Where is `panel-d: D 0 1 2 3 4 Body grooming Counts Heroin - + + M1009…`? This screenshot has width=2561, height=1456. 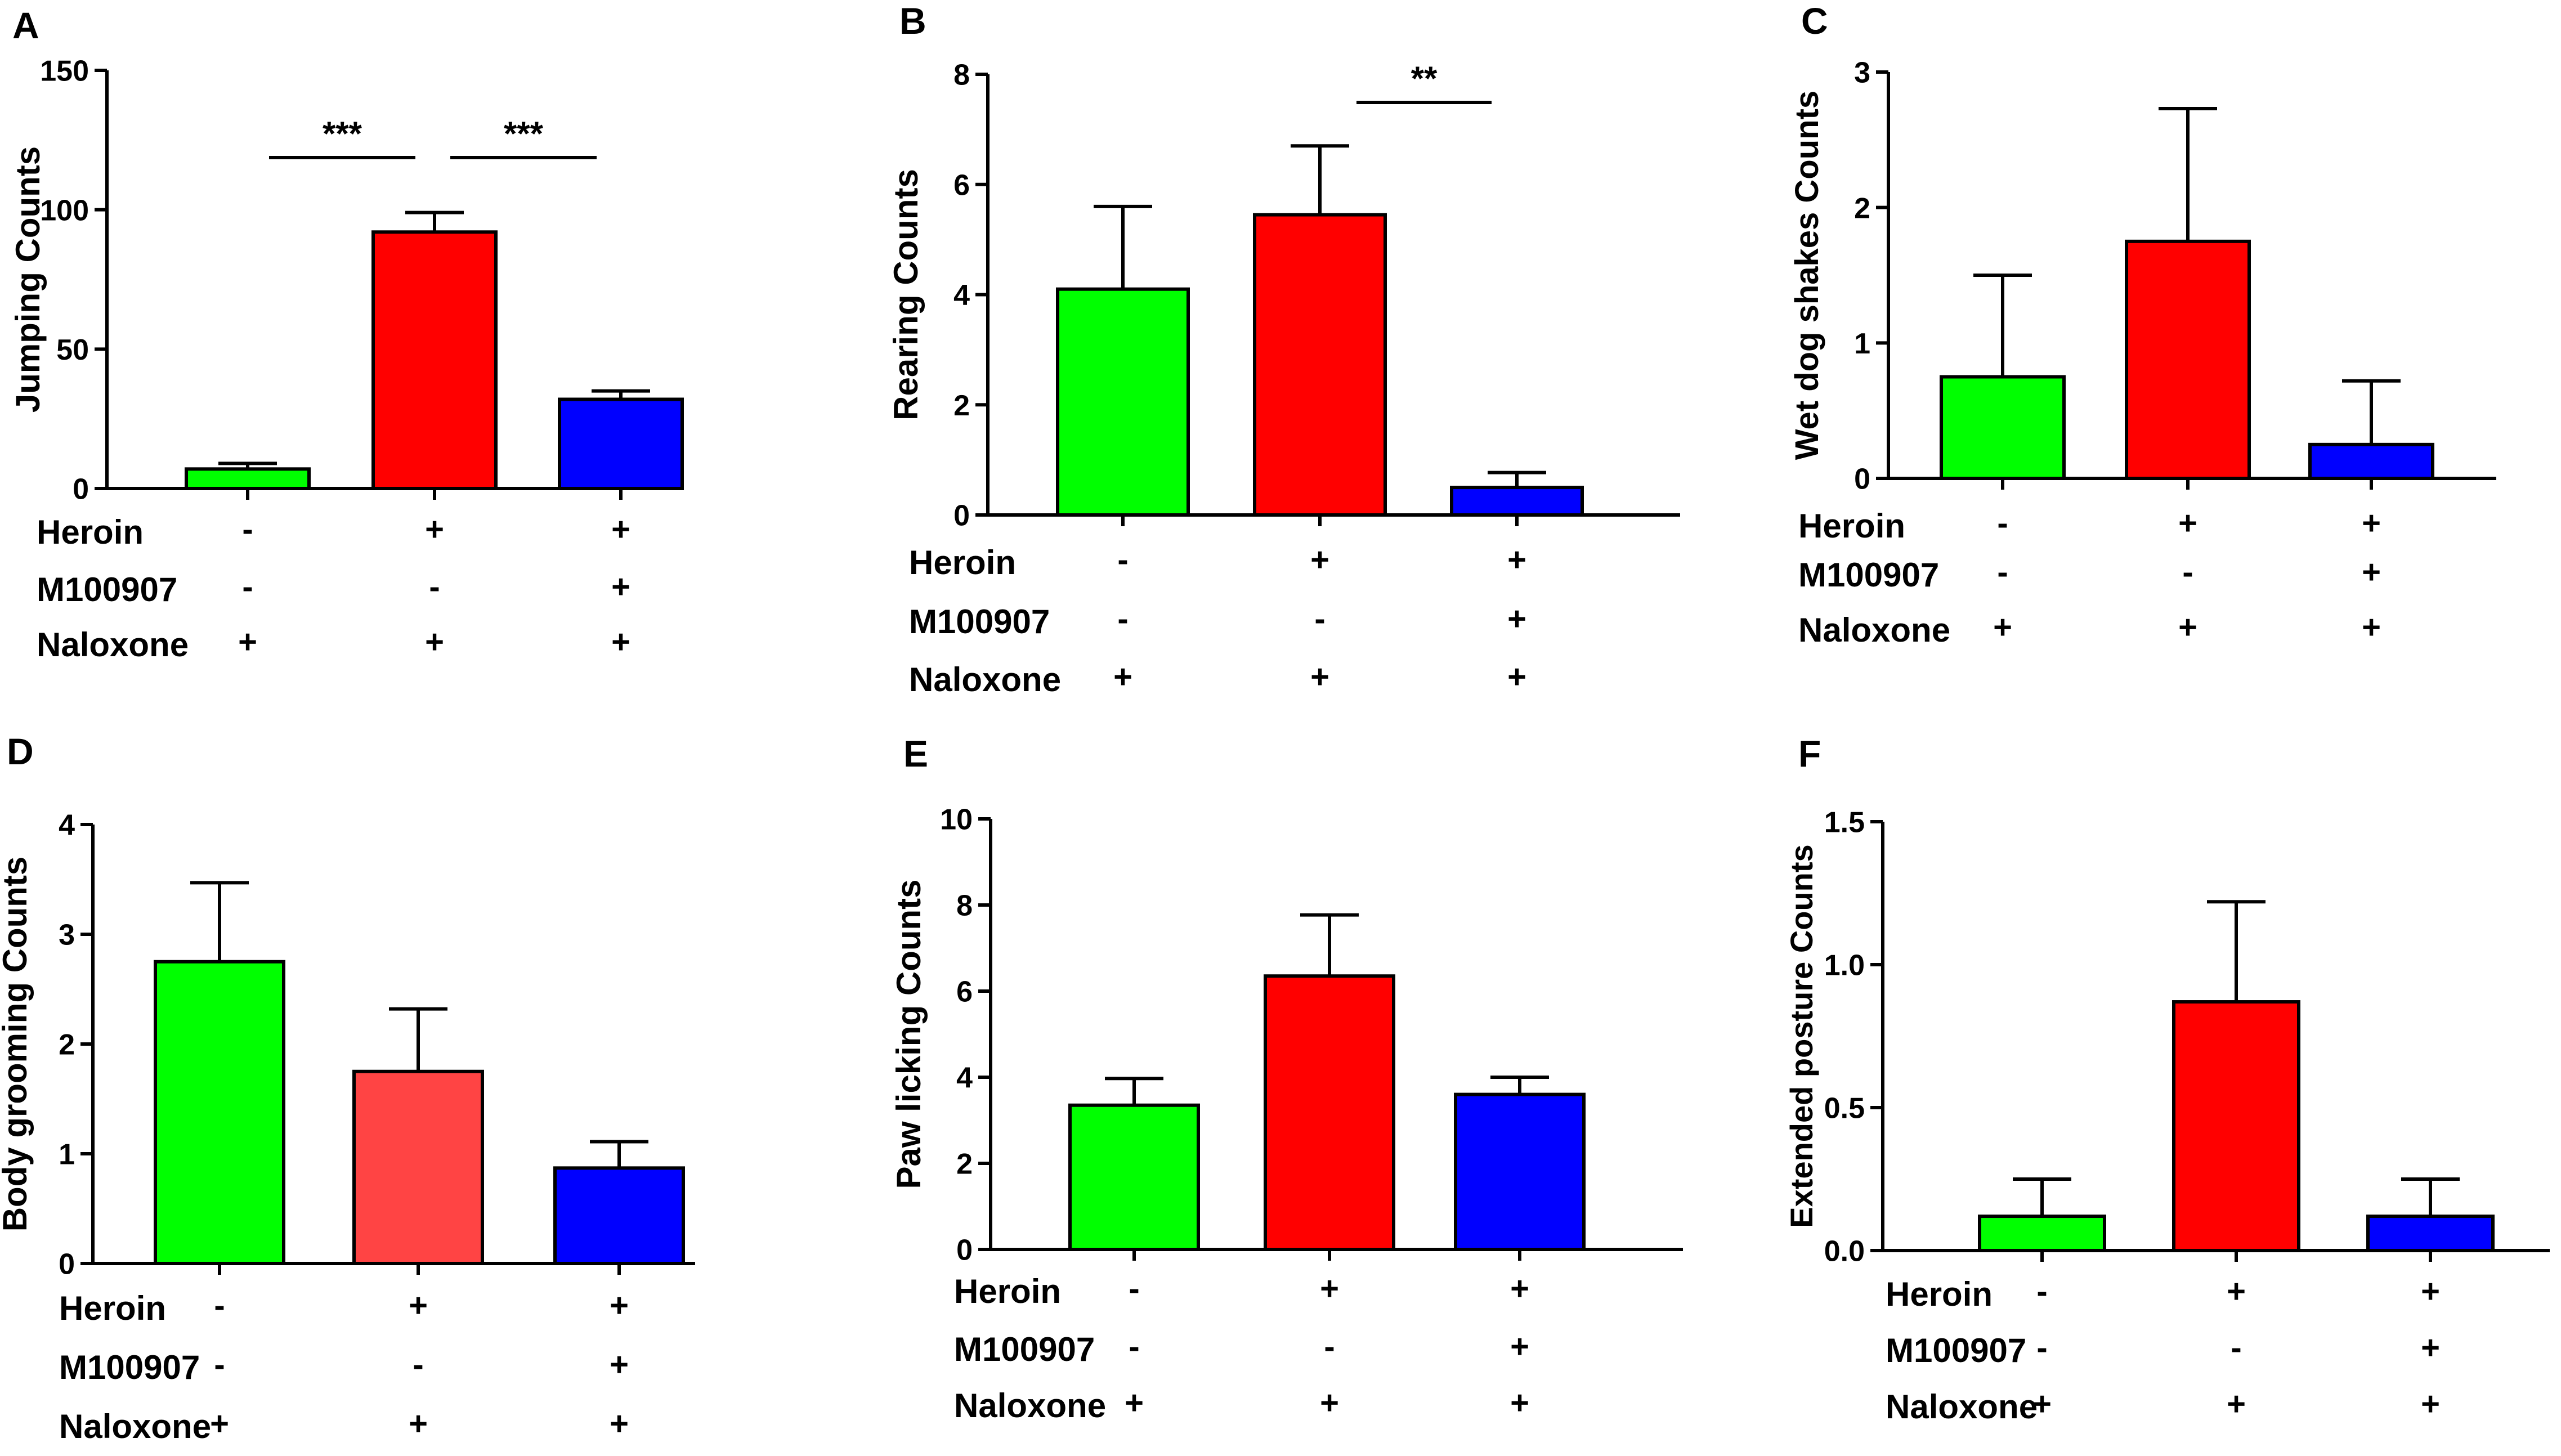
panel-d: D 0 1 2 3 4 Body grooming Counts Heroin - + + M1009… is located at coordinates (347, 1088).